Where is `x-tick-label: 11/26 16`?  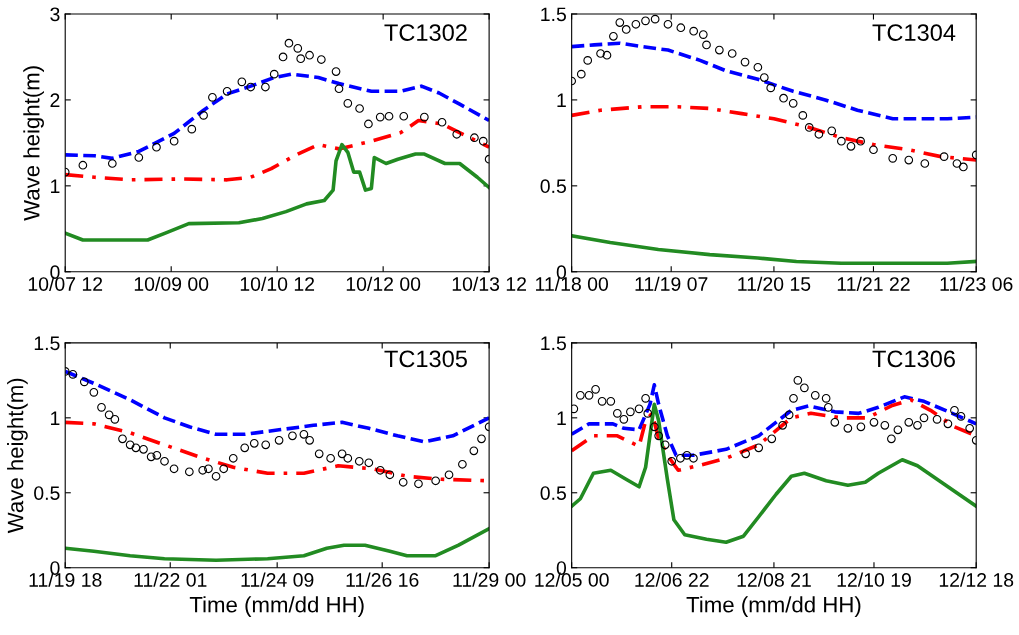
x-tick-label: 11/26 16 is located at coordinates (382, 579).